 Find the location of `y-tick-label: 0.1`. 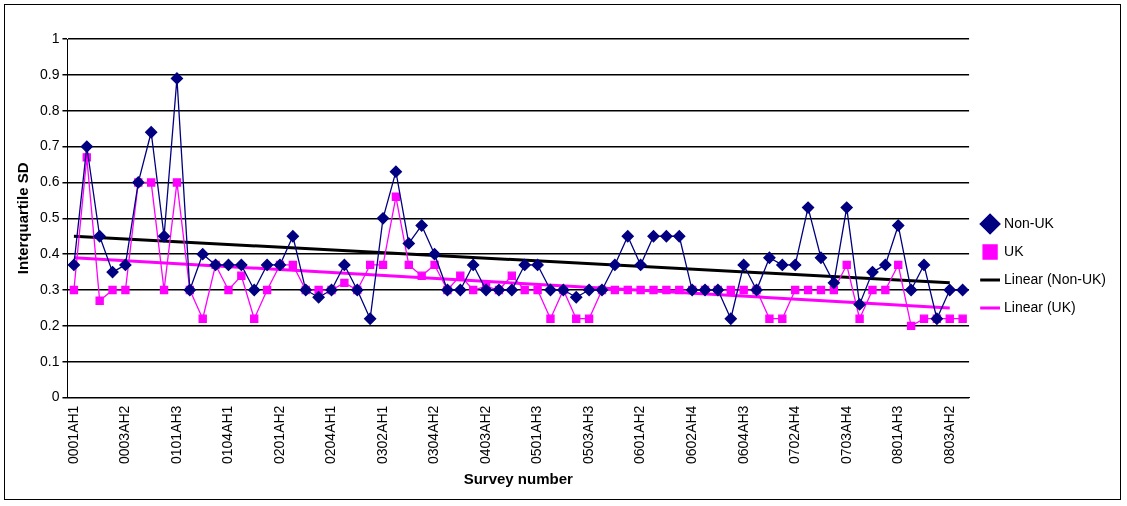

y-tick-label: 0.1 is located at coordinates (49, 360).